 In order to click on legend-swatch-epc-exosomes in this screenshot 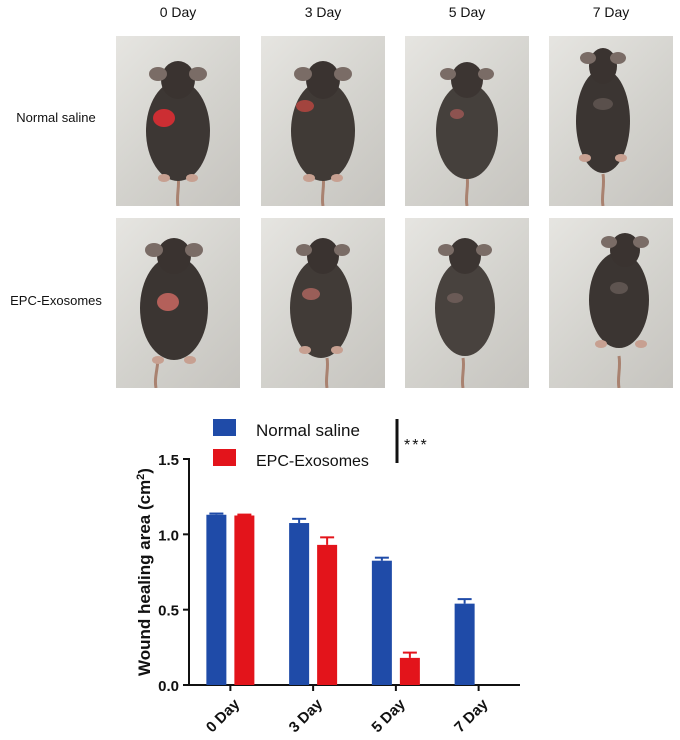, I will do `click(224, 457)`.